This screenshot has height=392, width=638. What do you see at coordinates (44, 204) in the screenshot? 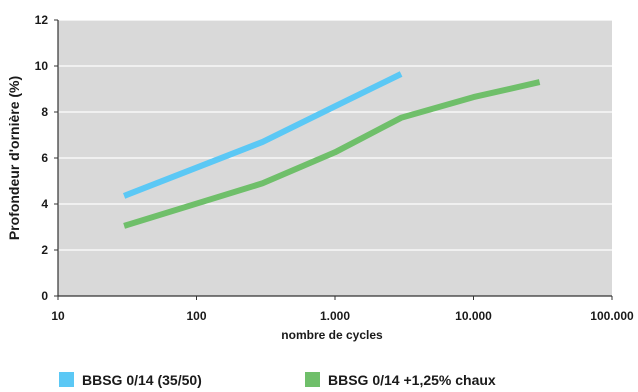
I see `y-tick-label: 4` at bounding box center [44, 204].